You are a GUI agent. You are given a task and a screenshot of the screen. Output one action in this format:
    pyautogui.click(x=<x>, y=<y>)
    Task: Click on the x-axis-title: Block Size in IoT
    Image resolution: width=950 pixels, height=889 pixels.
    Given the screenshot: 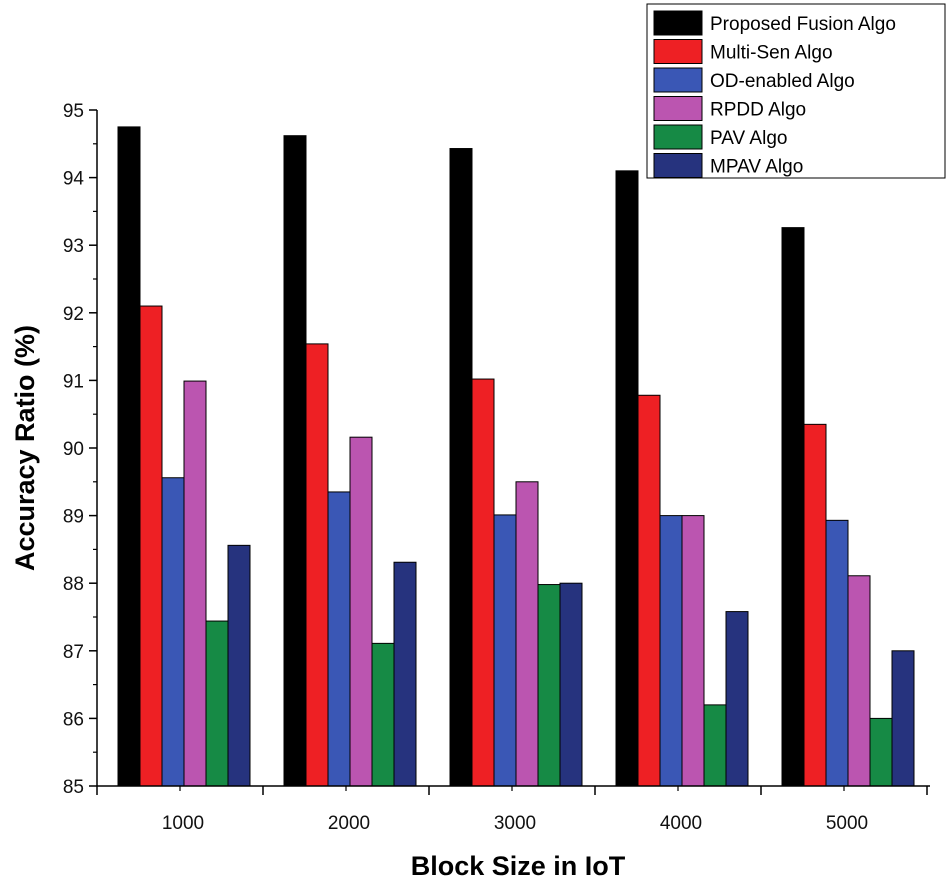 What is the action you would take?
    pyautogui.click(x=518, y=866)
    